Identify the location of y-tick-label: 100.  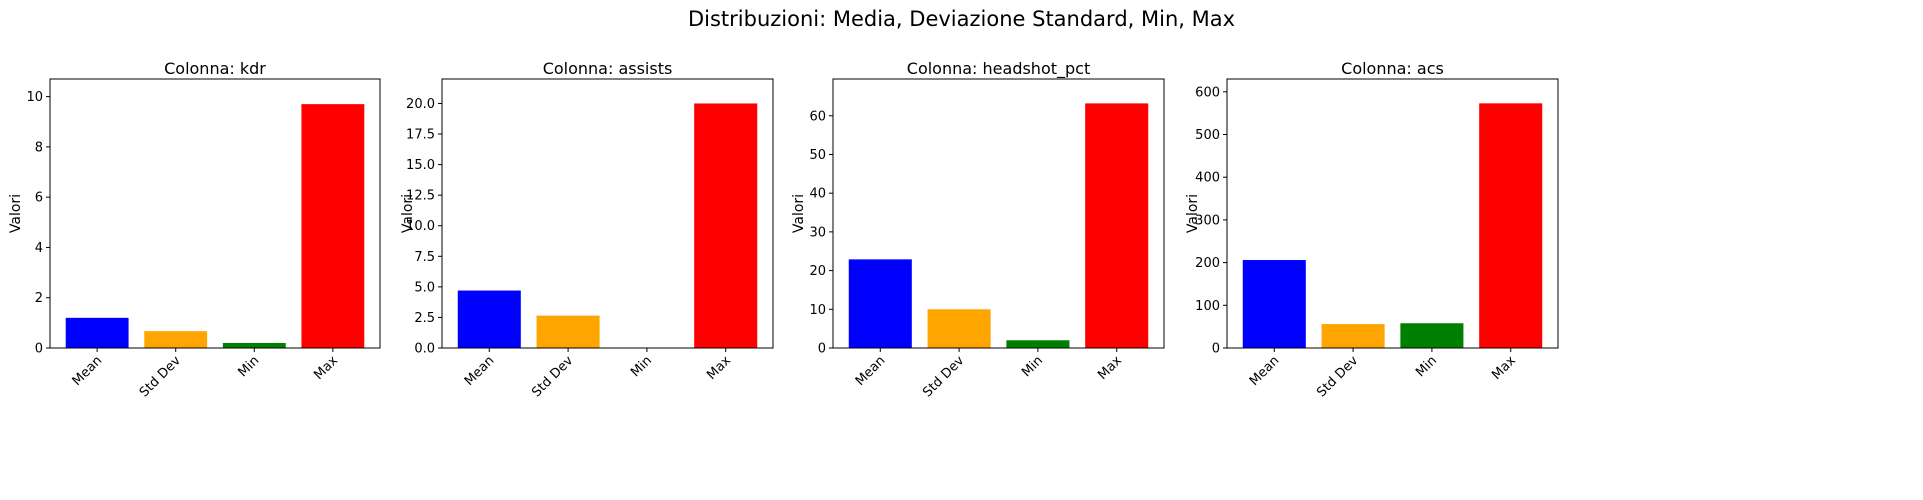
(1207, 306).